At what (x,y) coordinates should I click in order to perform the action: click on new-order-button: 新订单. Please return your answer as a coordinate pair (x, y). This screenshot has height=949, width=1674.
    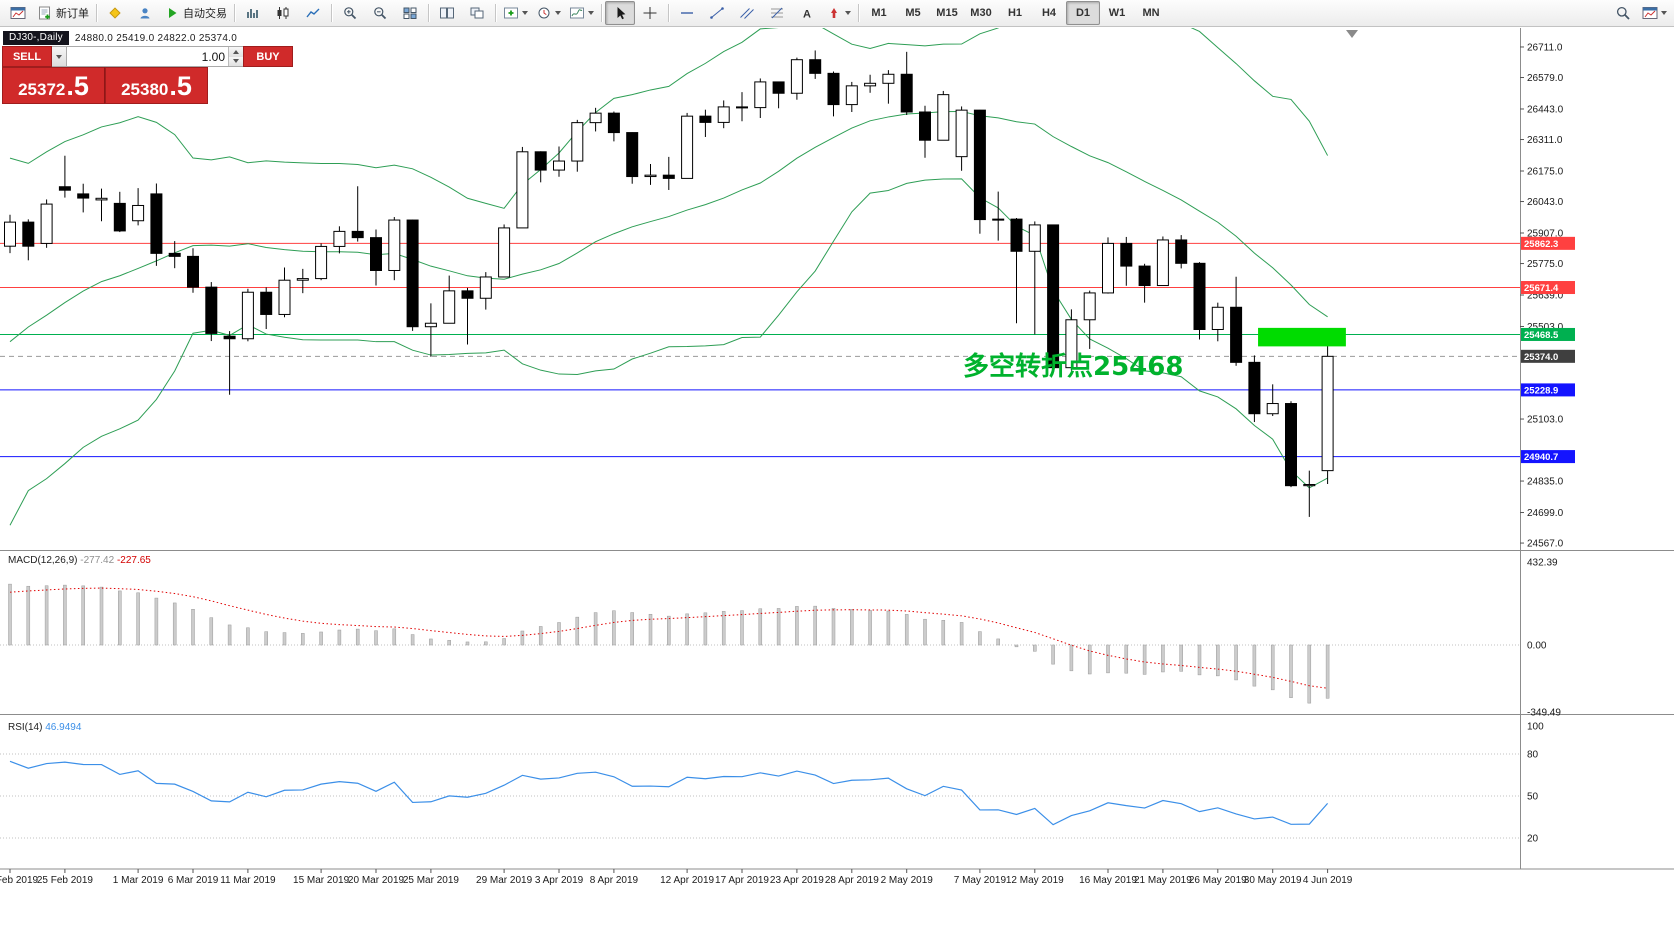
    Looking at the image, I should click on (63, 13).